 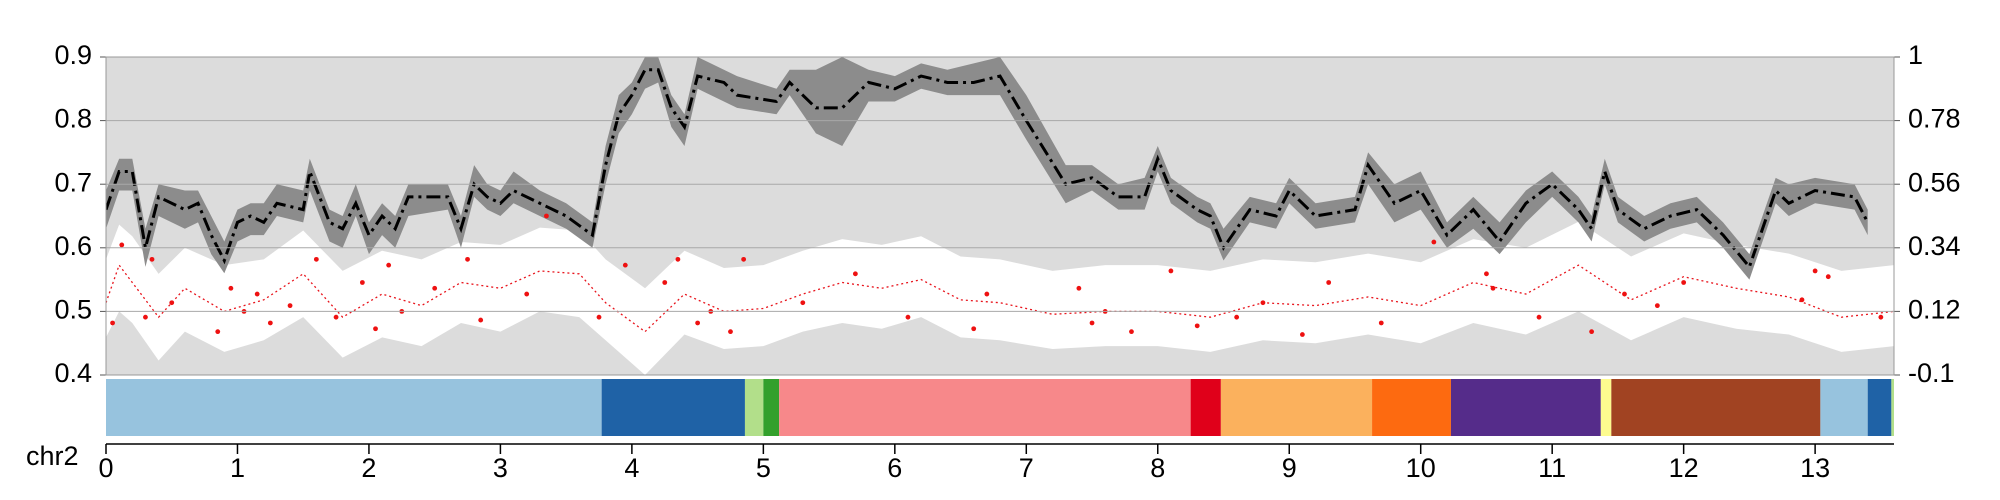 I want to click on y2-tick-label: 0.12, so click(x=1934, y=310).